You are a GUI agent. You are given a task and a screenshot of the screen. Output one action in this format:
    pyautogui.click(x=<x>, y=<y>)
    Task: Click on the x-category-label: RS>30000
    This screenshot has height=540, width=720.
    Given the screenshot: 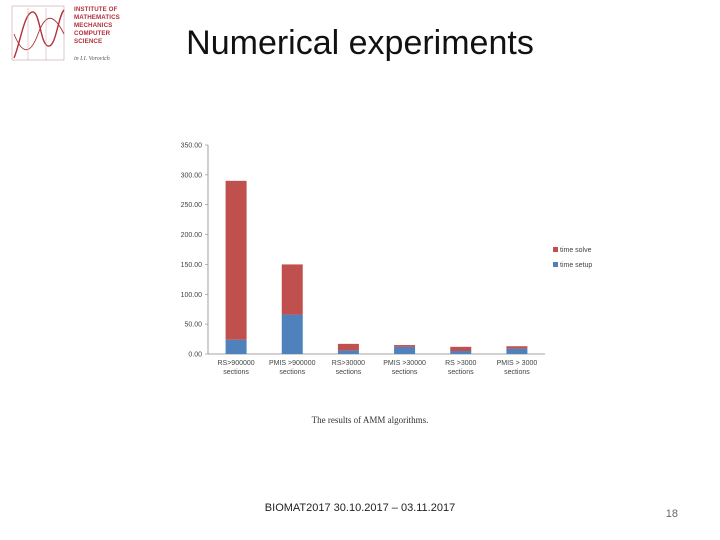 What is the action you would take?
    pyautogui.click(x=348, y=363)
    